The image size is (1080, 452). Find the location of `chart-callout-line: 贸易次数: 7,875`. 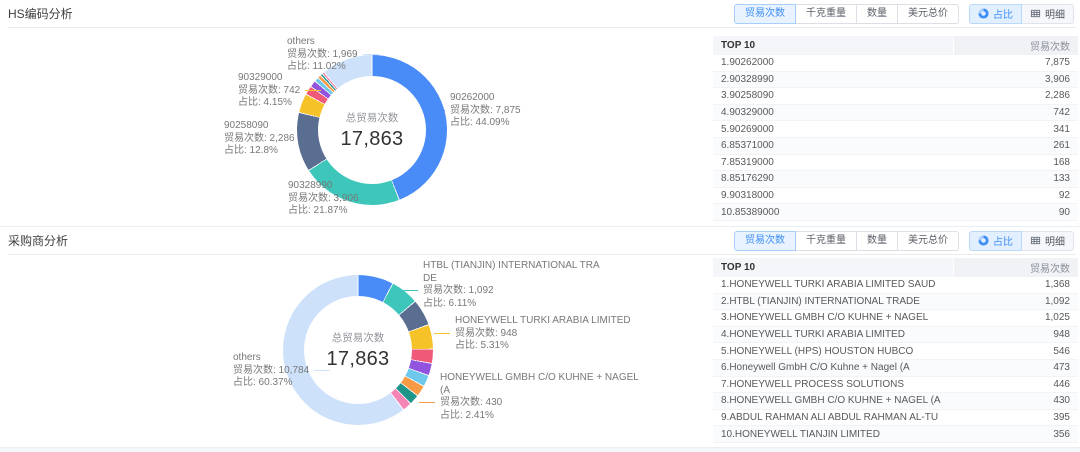

chart-callout-line: 贸易次数: 7,875 is located at coordinates (485, 110).